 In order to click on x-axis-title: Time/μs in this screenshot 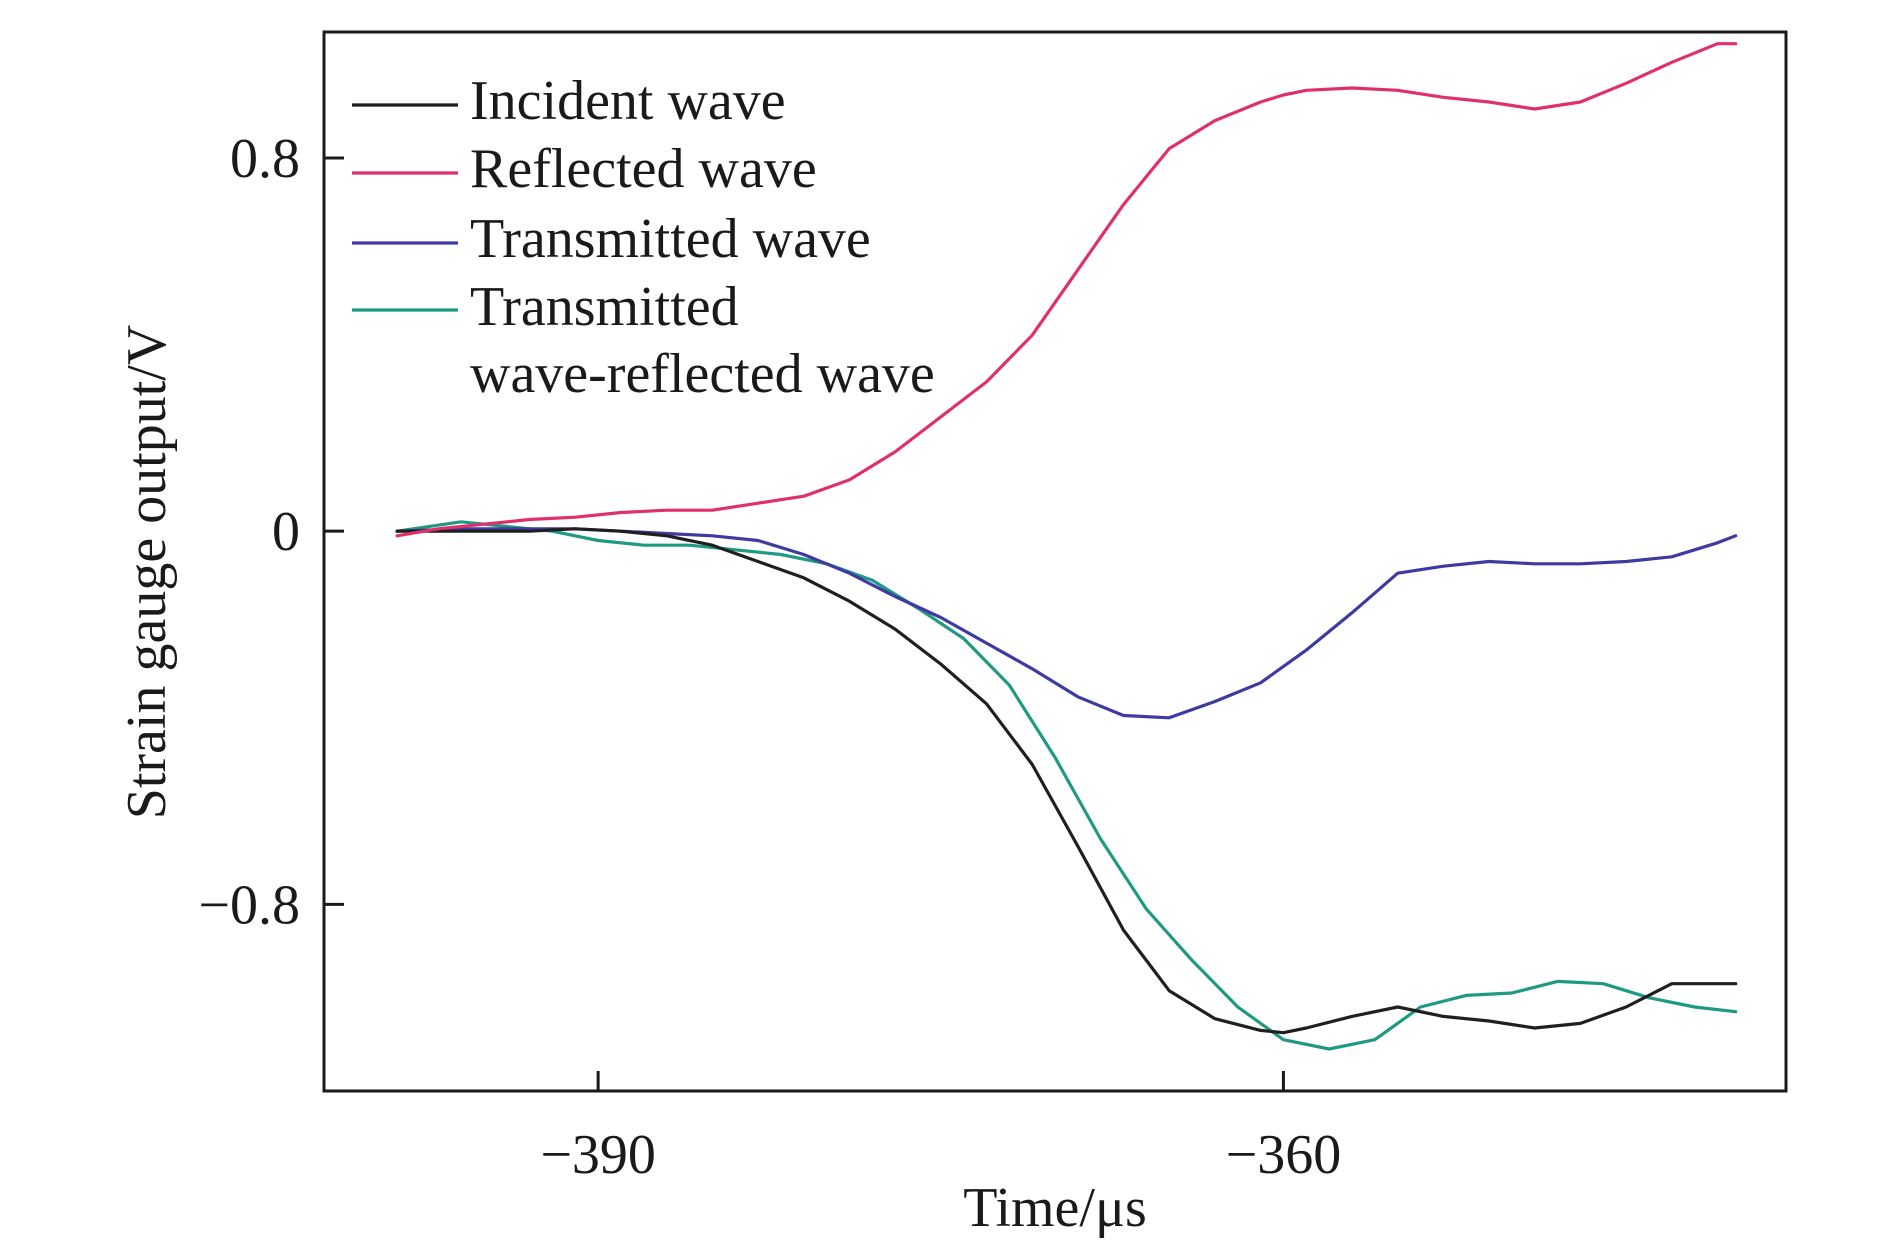, I will do `click(1055, 1208)`.